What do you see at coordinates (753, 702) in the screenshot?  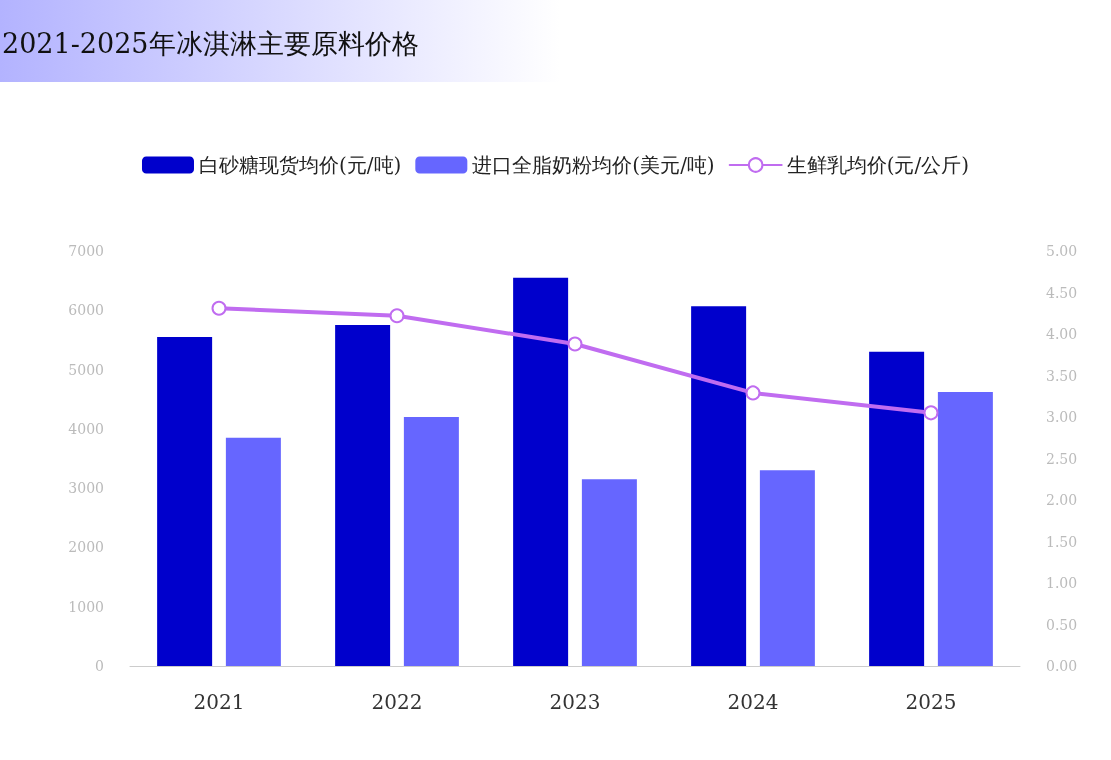 I see `x-tick-label: 2024` at bounding box center [753, 702].